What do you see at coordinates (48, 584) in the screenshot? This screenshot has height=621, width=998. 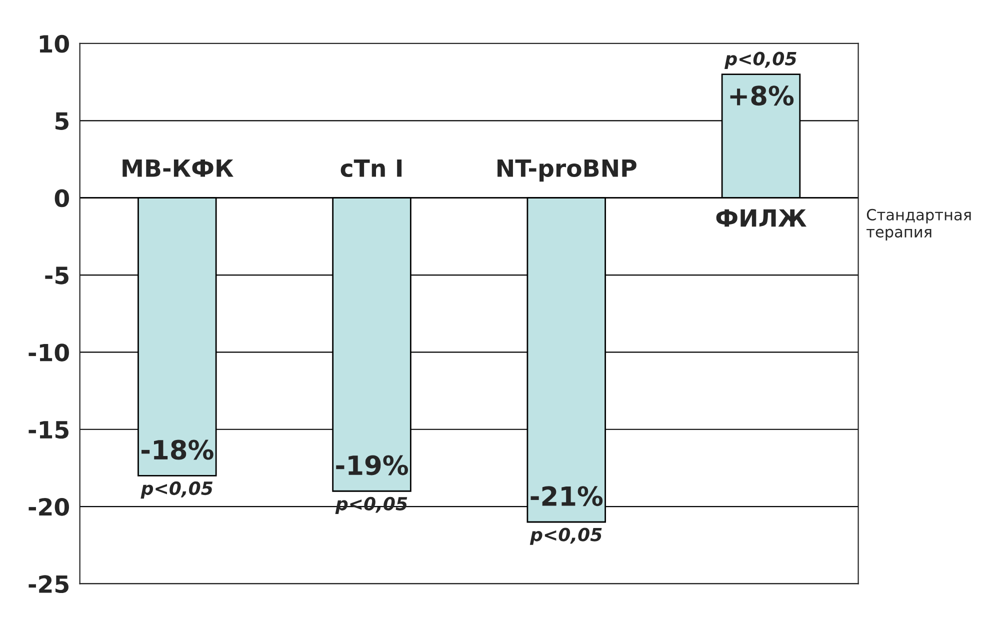 I see `y-tick-label: -25` at bounding box center [48, 584].